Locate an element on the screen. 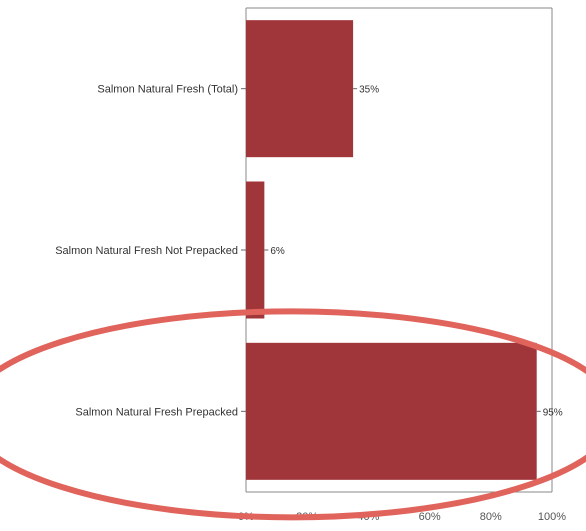  category-label: Salmon Natural Fresh (Total) is located at coordinates (167, 90).